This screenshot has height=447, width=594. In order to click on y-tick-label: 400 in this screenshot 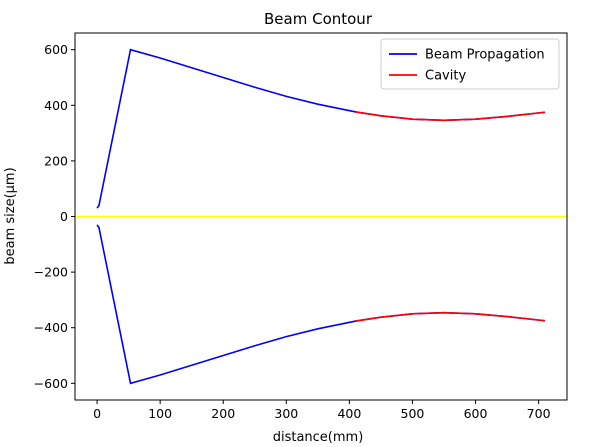, I will do `click(56, 105)`.